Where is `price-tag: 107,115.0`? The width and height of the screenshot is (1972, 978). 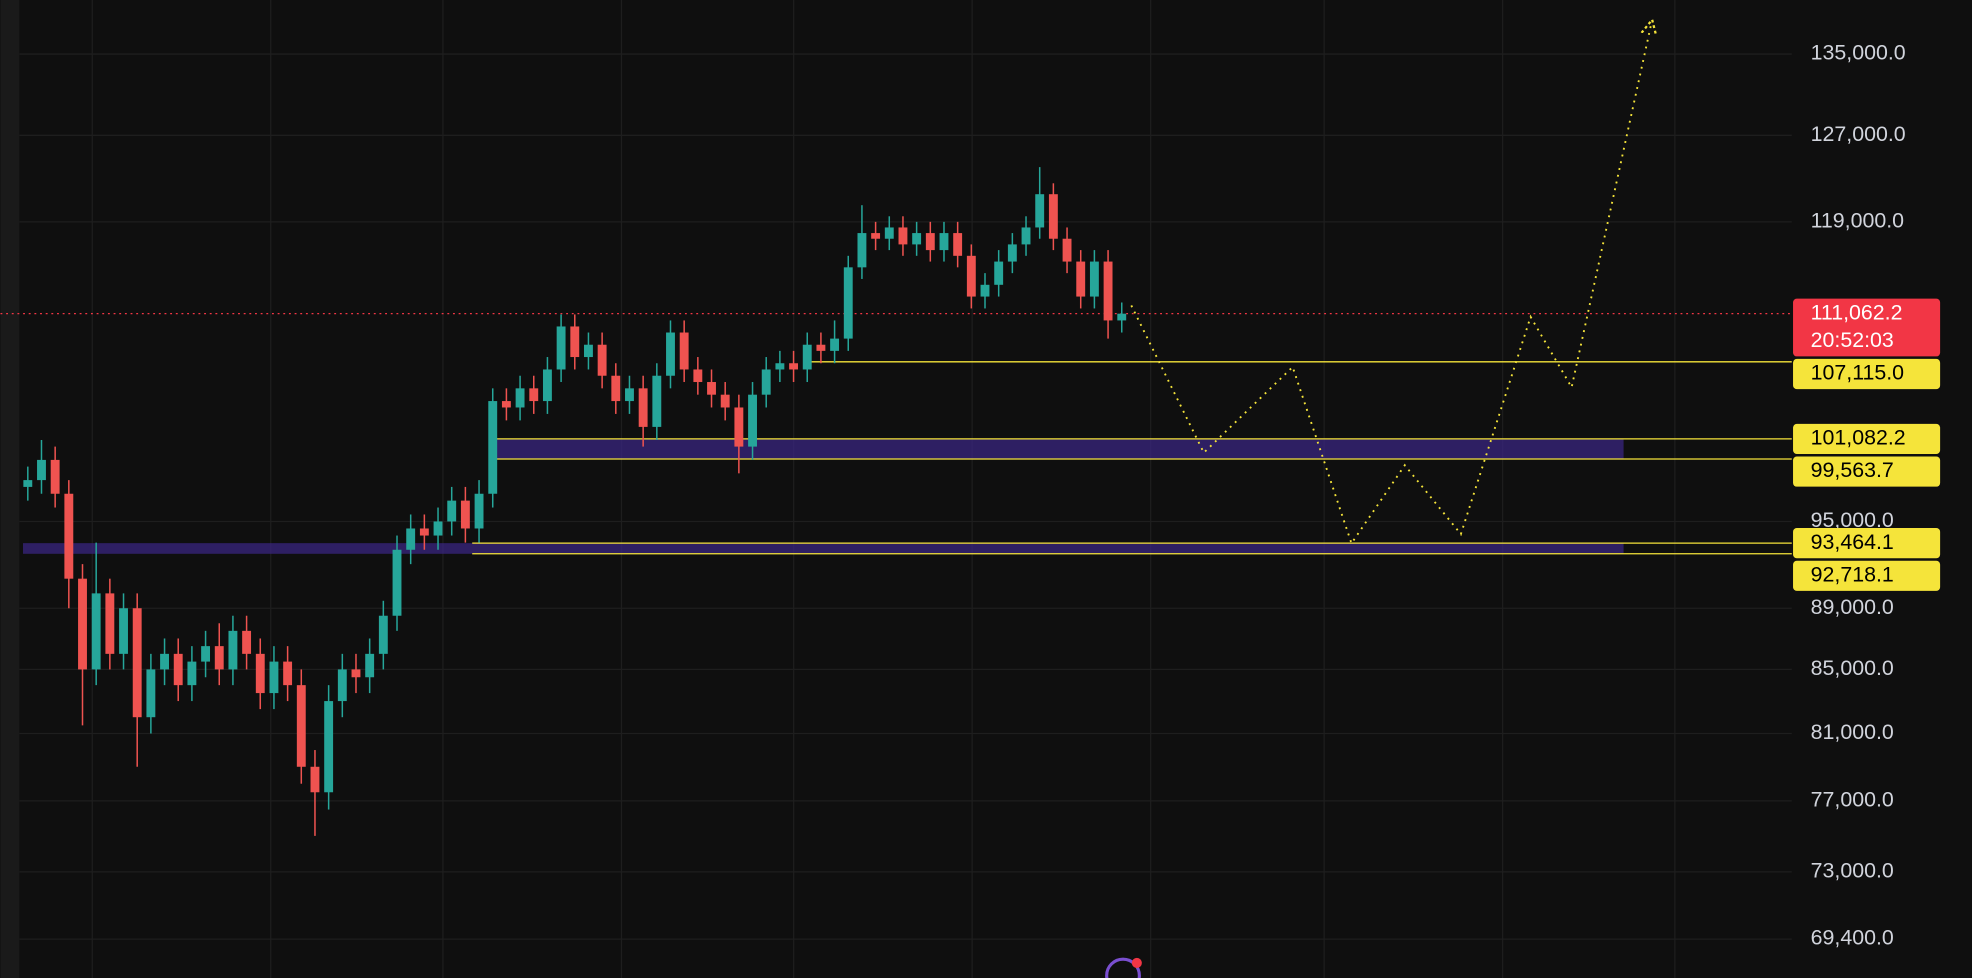
price-tag: 107,115.0 is located at coordinates (1867, 374).